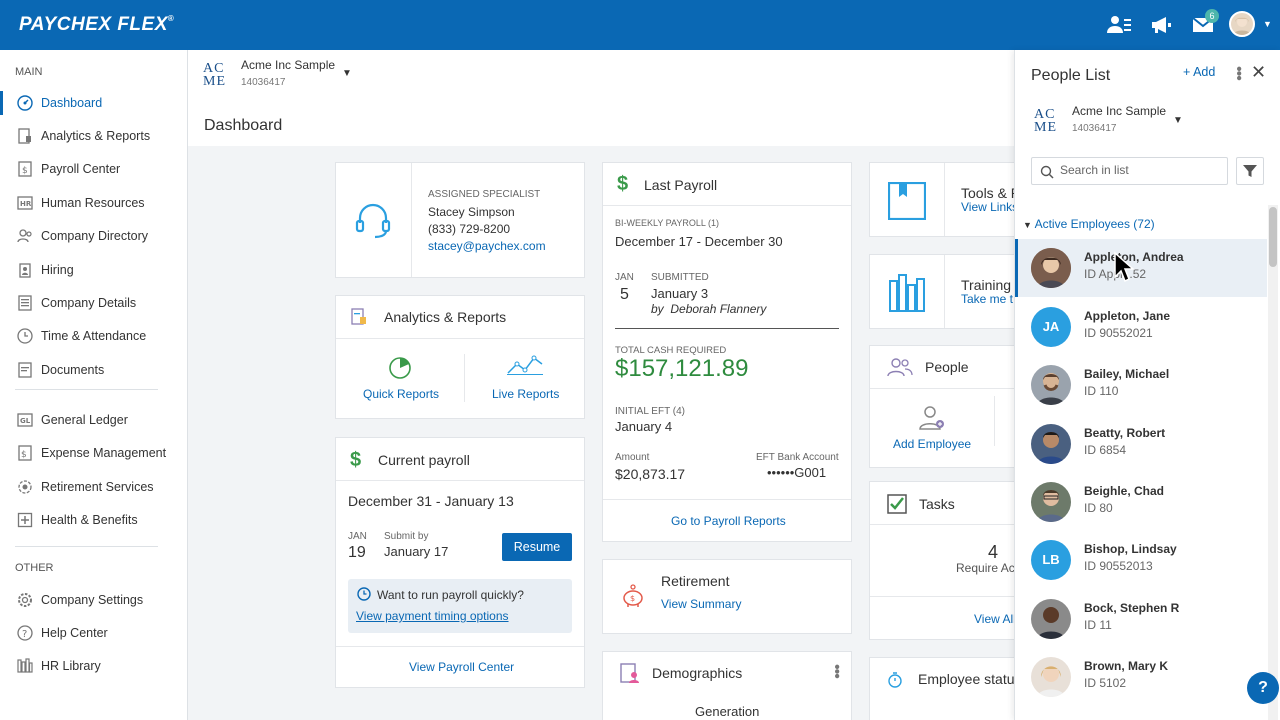 This screenshot has width=1280, height=720. Describe the element at coordinates (1259, 72) in the screenshot. I see `close-icon: ✕` at that location.